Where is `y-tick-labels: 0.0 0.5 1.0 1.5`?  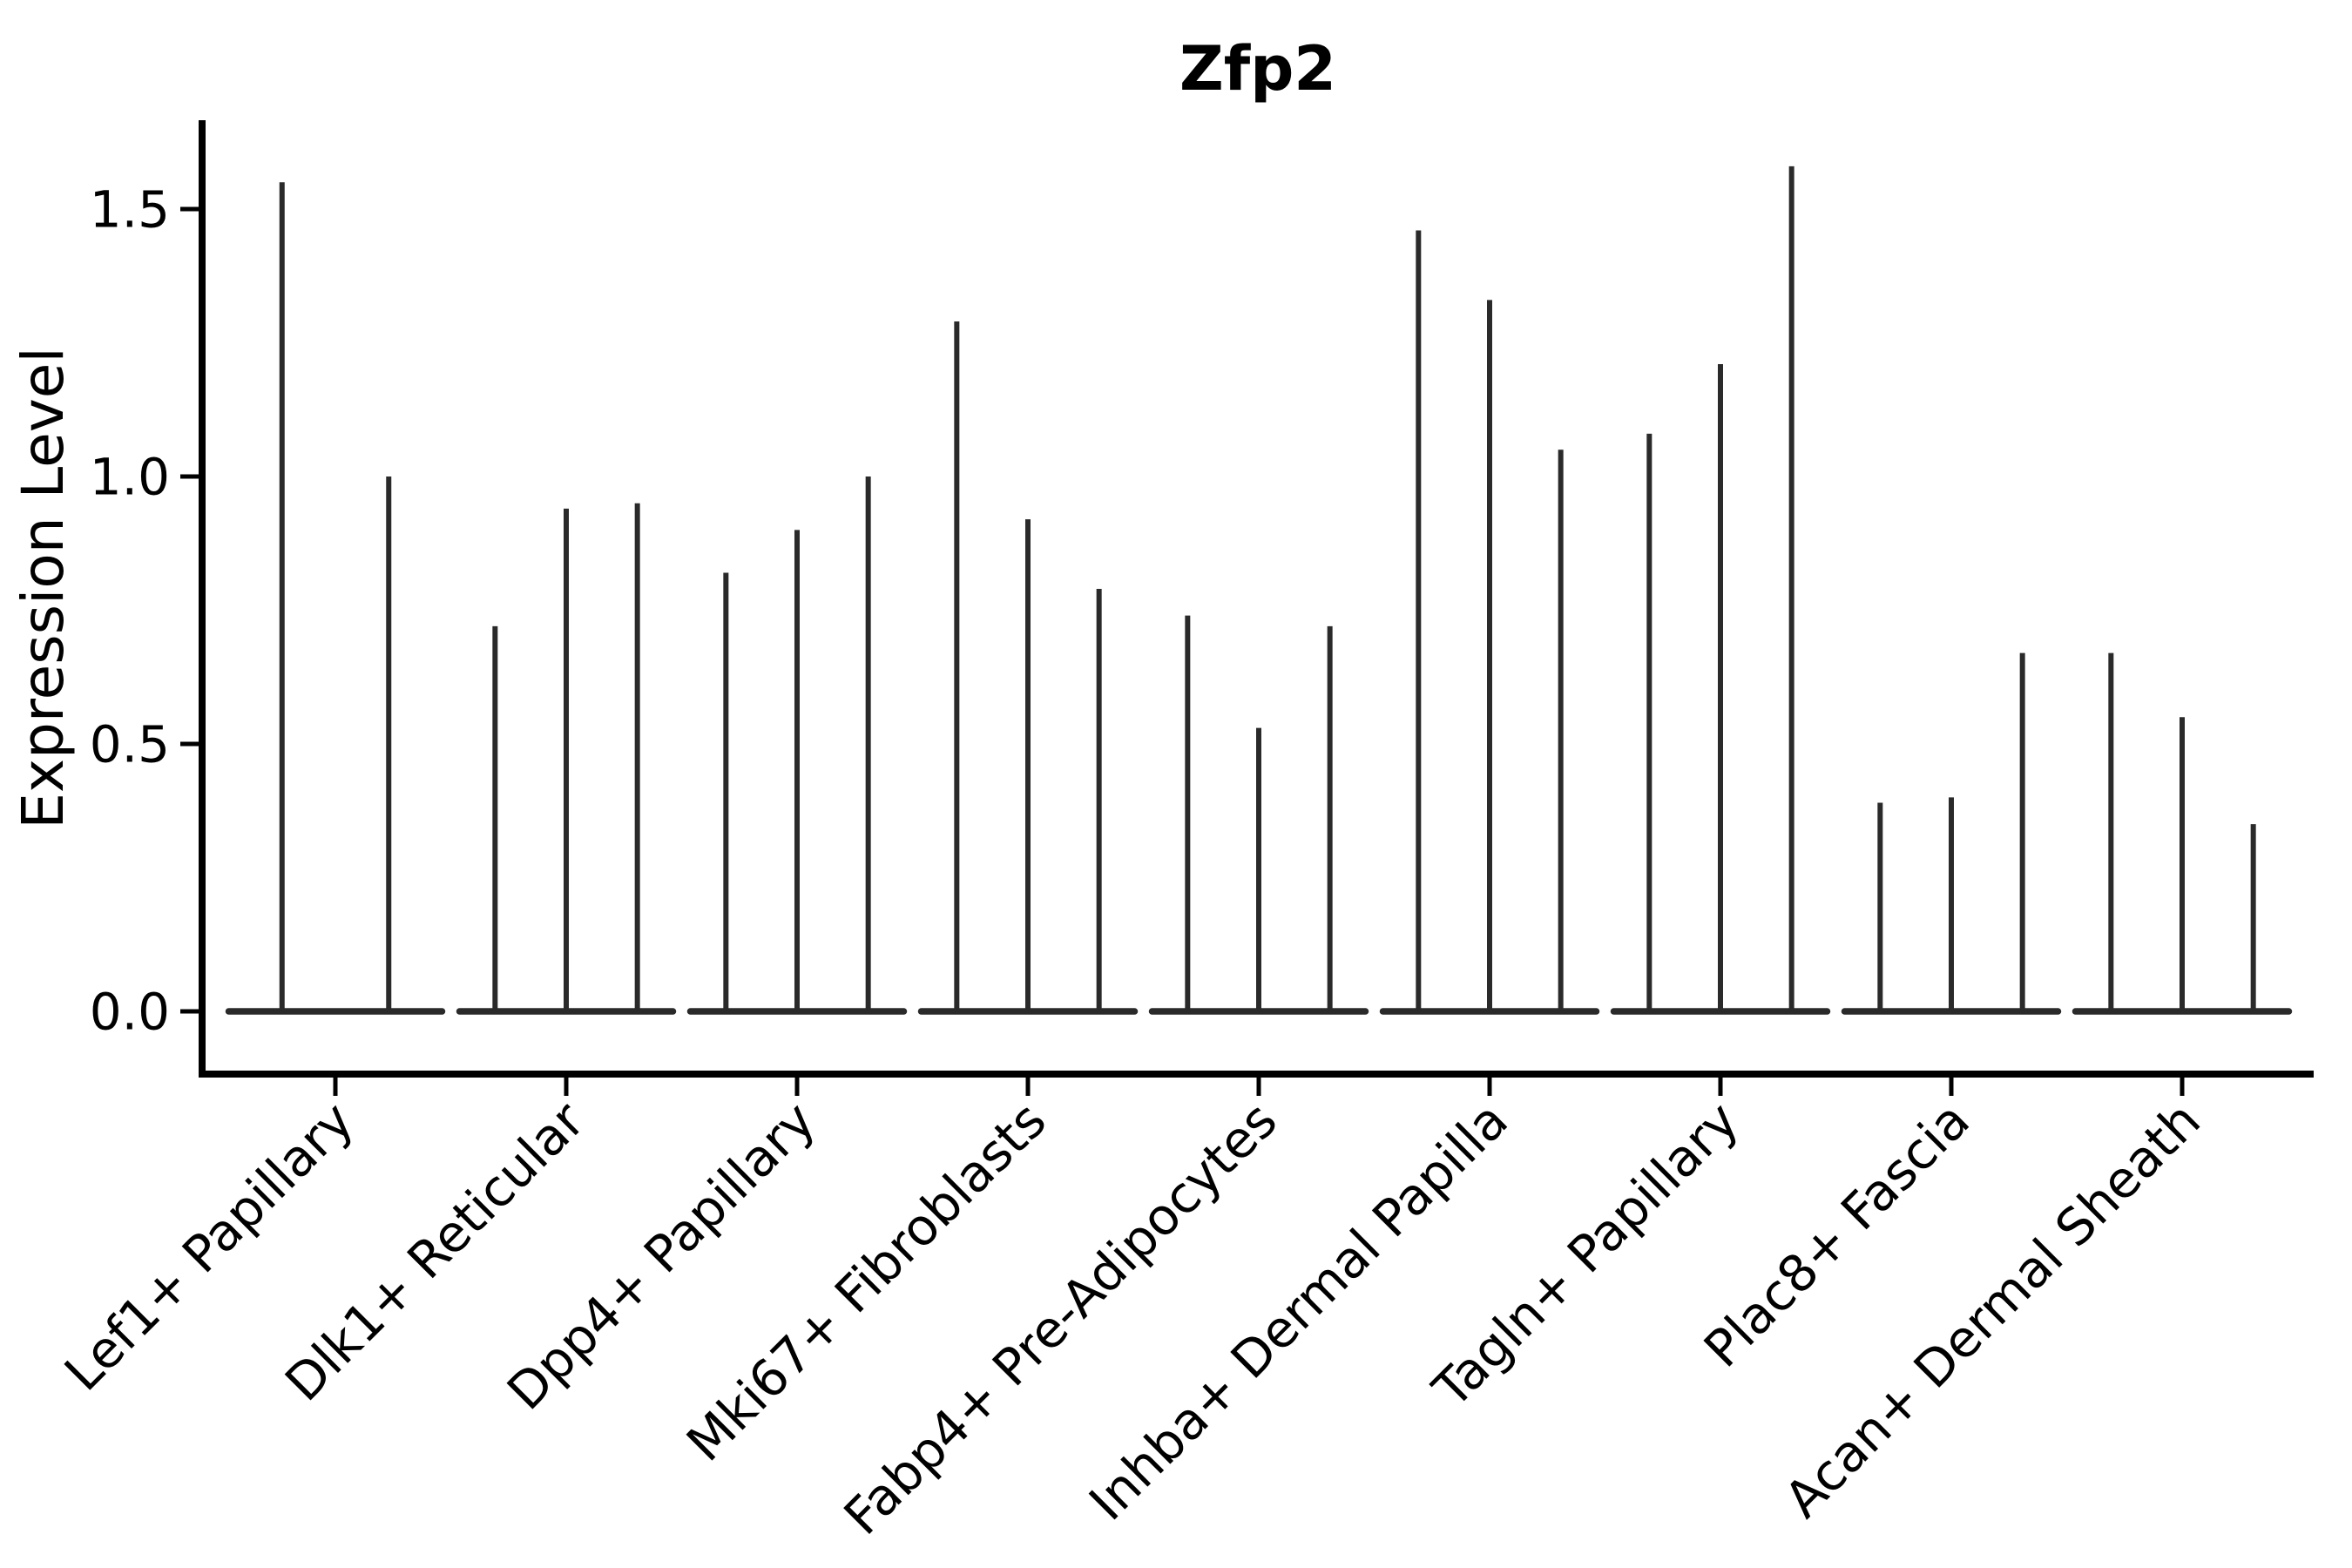 y-tick-labels: 0.0 0.5 1.0 1.5 is located at coordinates (130, 610).